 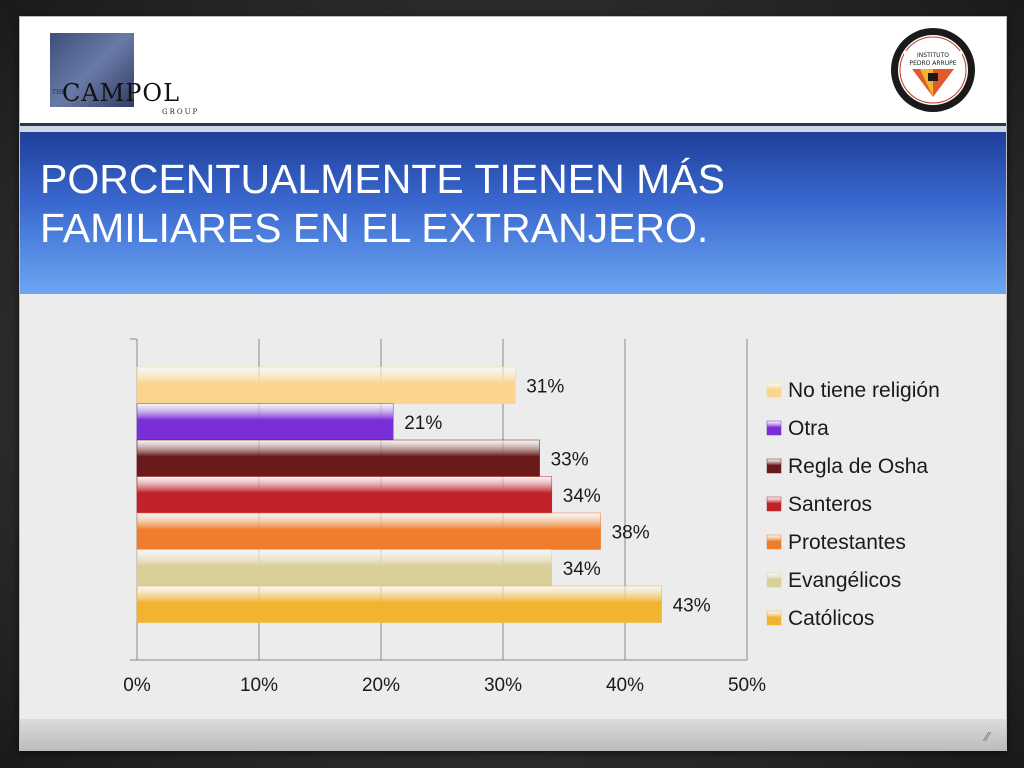 What do you see at coordinates (59, 92) in the screenshot?
I see `campol-the: THE` at bounding box center [59, 92].